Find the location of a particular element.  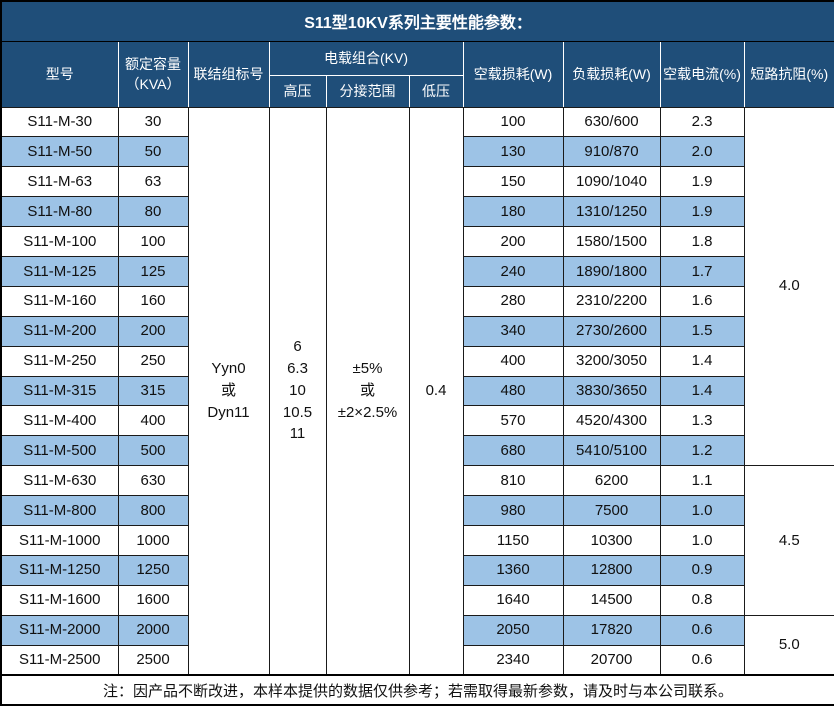

title-row: S11型10KV系列主要性能参数： is located at coordinates (417, 21).